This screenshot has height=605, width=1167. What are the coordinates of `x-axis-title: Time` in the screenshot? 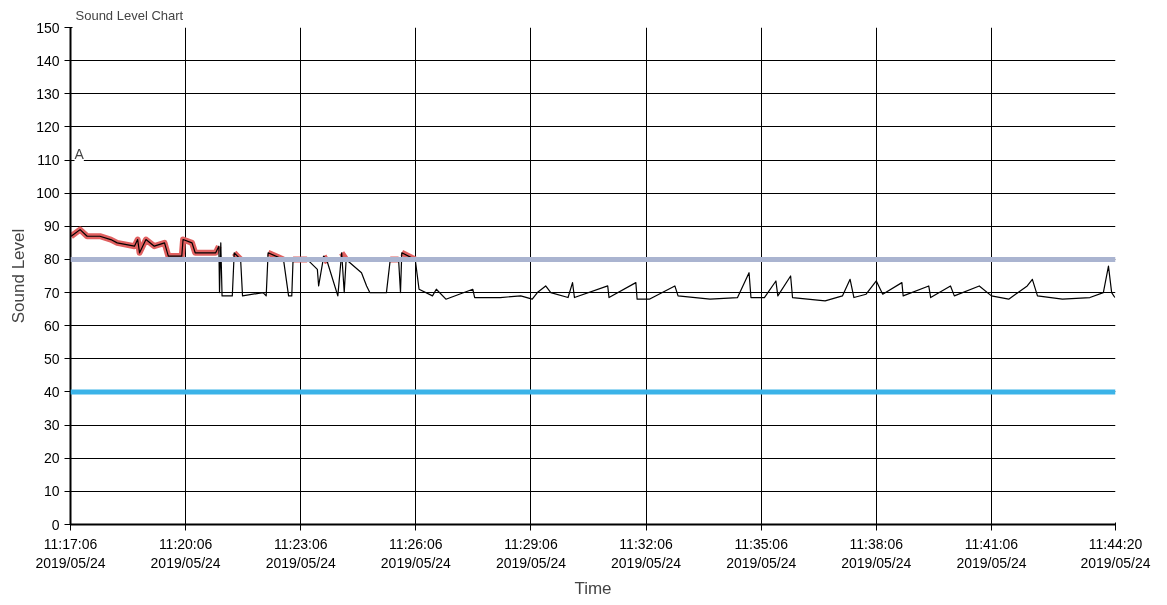 It's located at (593, 588).